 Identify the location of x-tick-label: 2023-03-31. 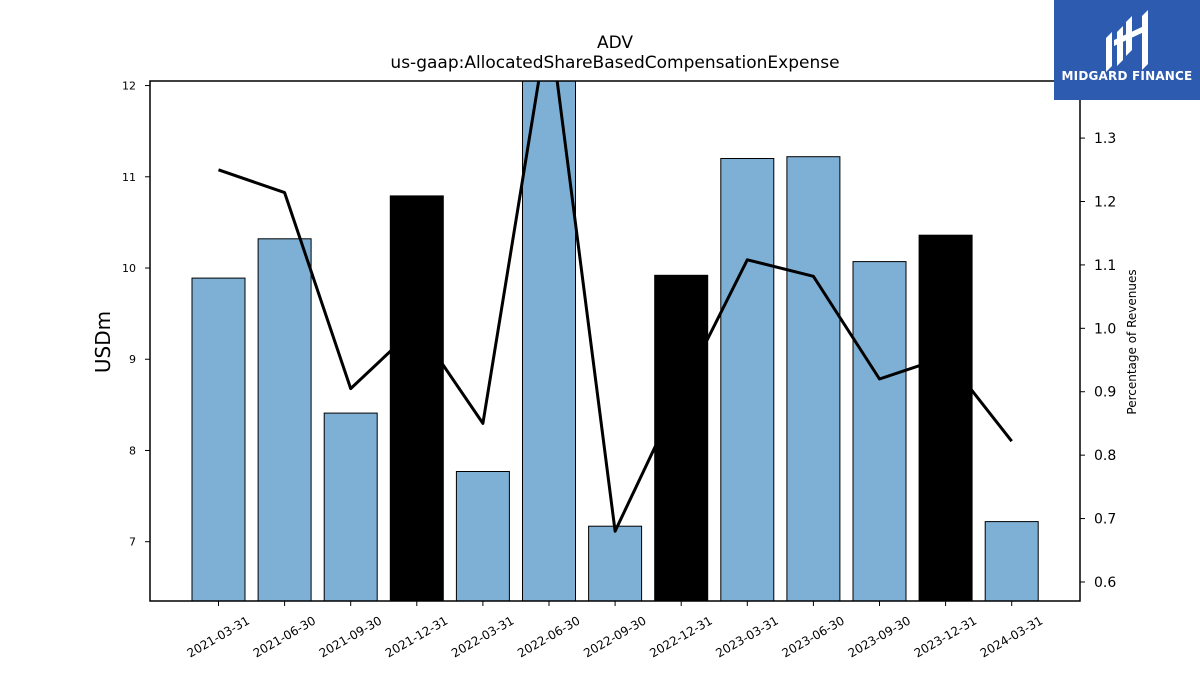
(746, 636).